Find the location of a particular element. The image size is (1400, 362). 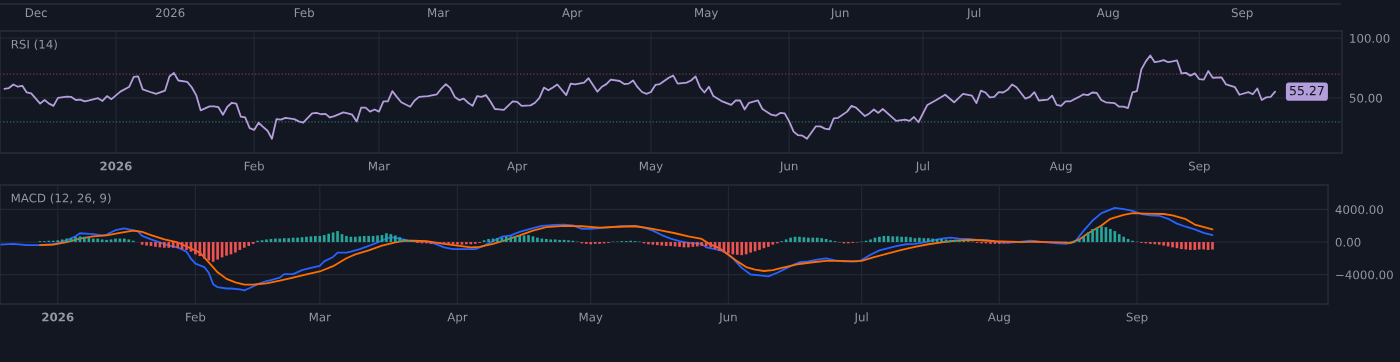

text: Jun is located at coordinates (839, 14).